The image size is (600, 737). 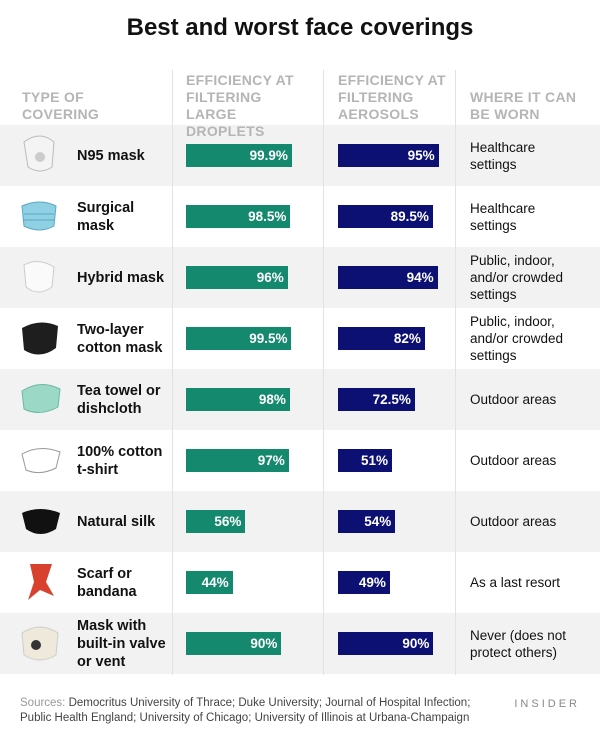 I want to click on bar: 98.5%, so click(x=238, y=216).